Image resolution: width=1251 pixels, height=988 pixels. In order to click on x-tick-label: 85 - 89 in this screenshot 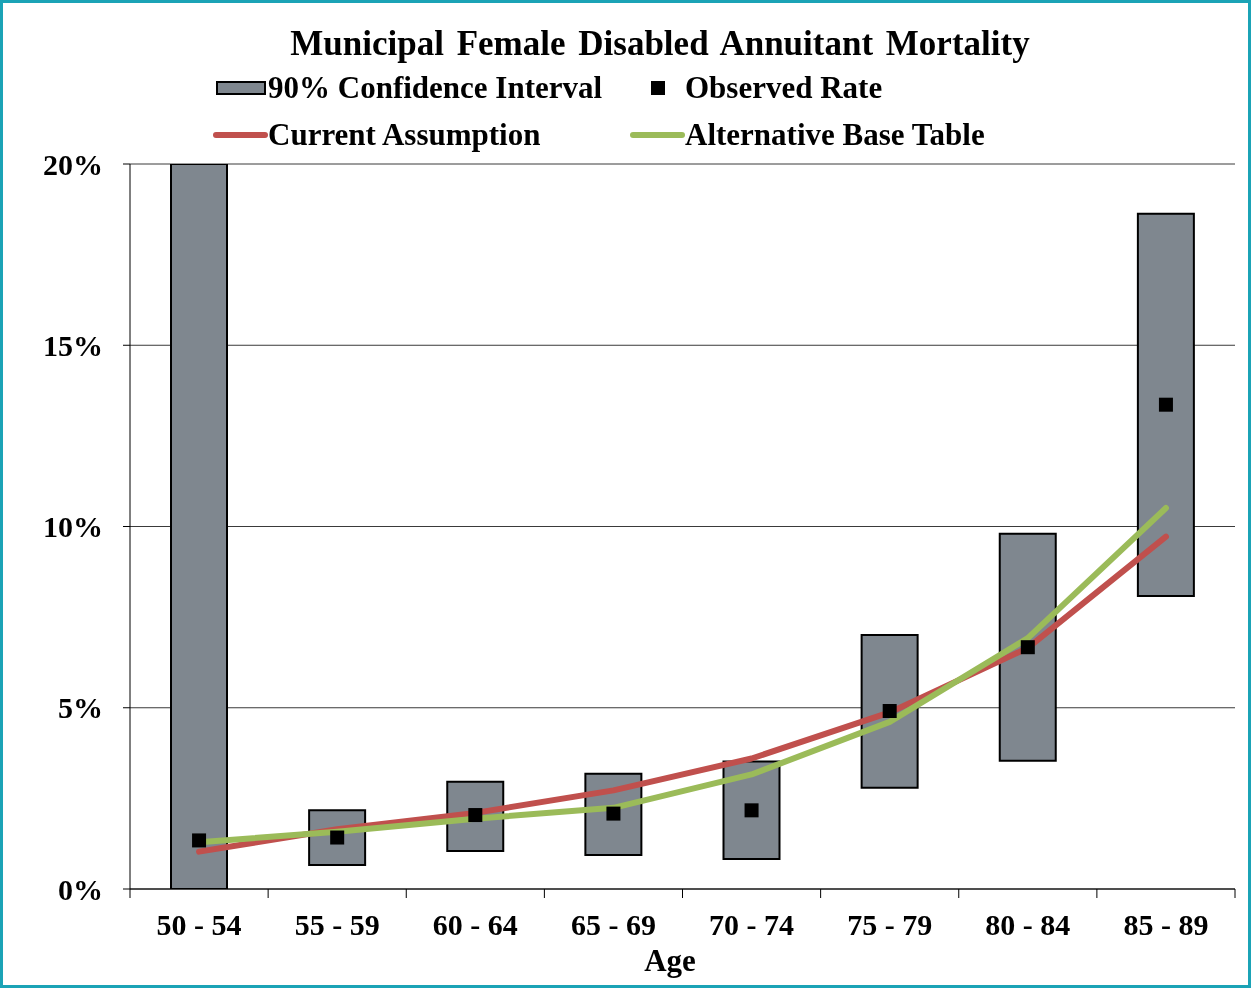, I will do `click(1166, 924)`.